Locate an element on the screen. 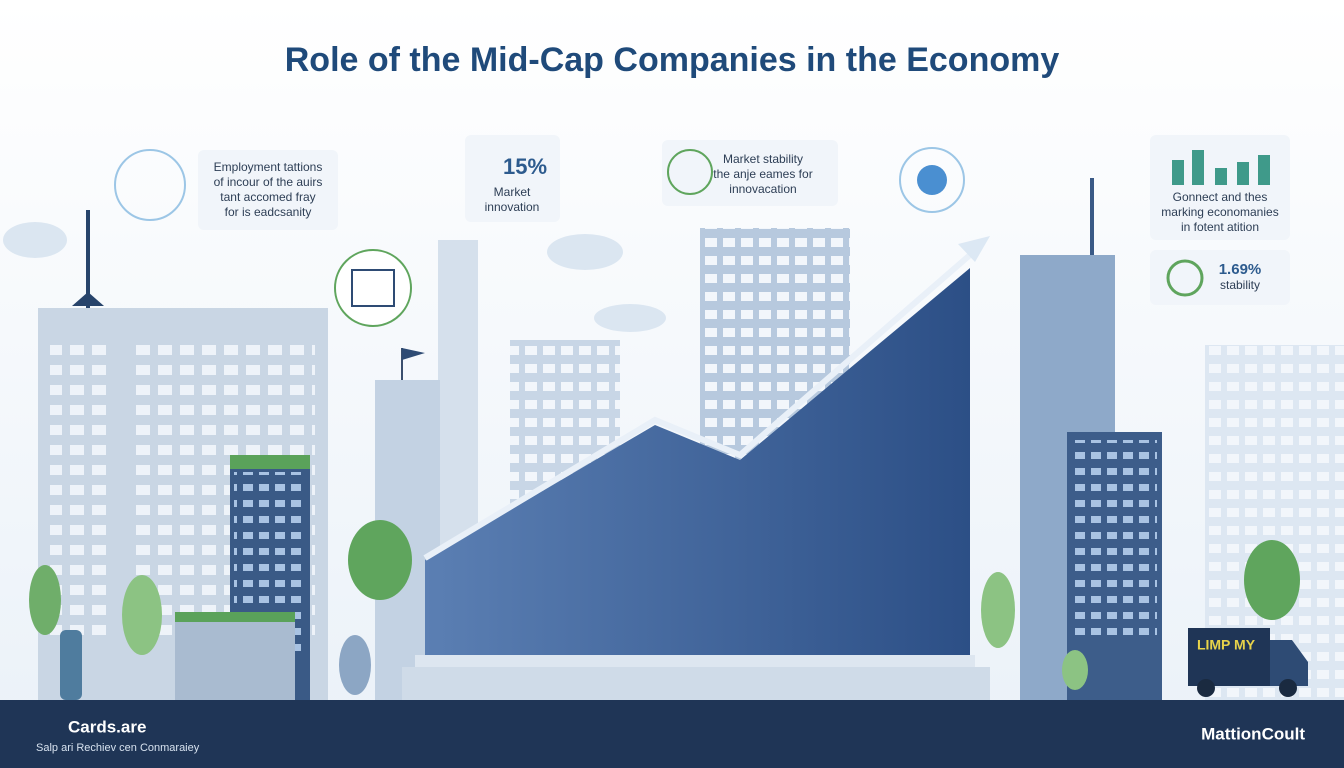 This screenshot has width=1344, height=768. callout-line: innovacation is located at coordinates (762, 189).